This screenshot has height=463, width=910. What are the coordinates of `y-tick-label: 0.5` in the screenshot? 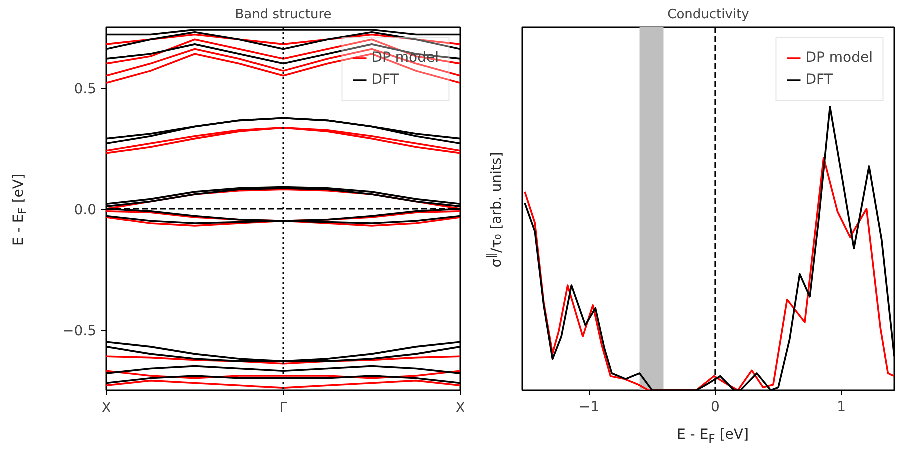 It's located at (85, 90).